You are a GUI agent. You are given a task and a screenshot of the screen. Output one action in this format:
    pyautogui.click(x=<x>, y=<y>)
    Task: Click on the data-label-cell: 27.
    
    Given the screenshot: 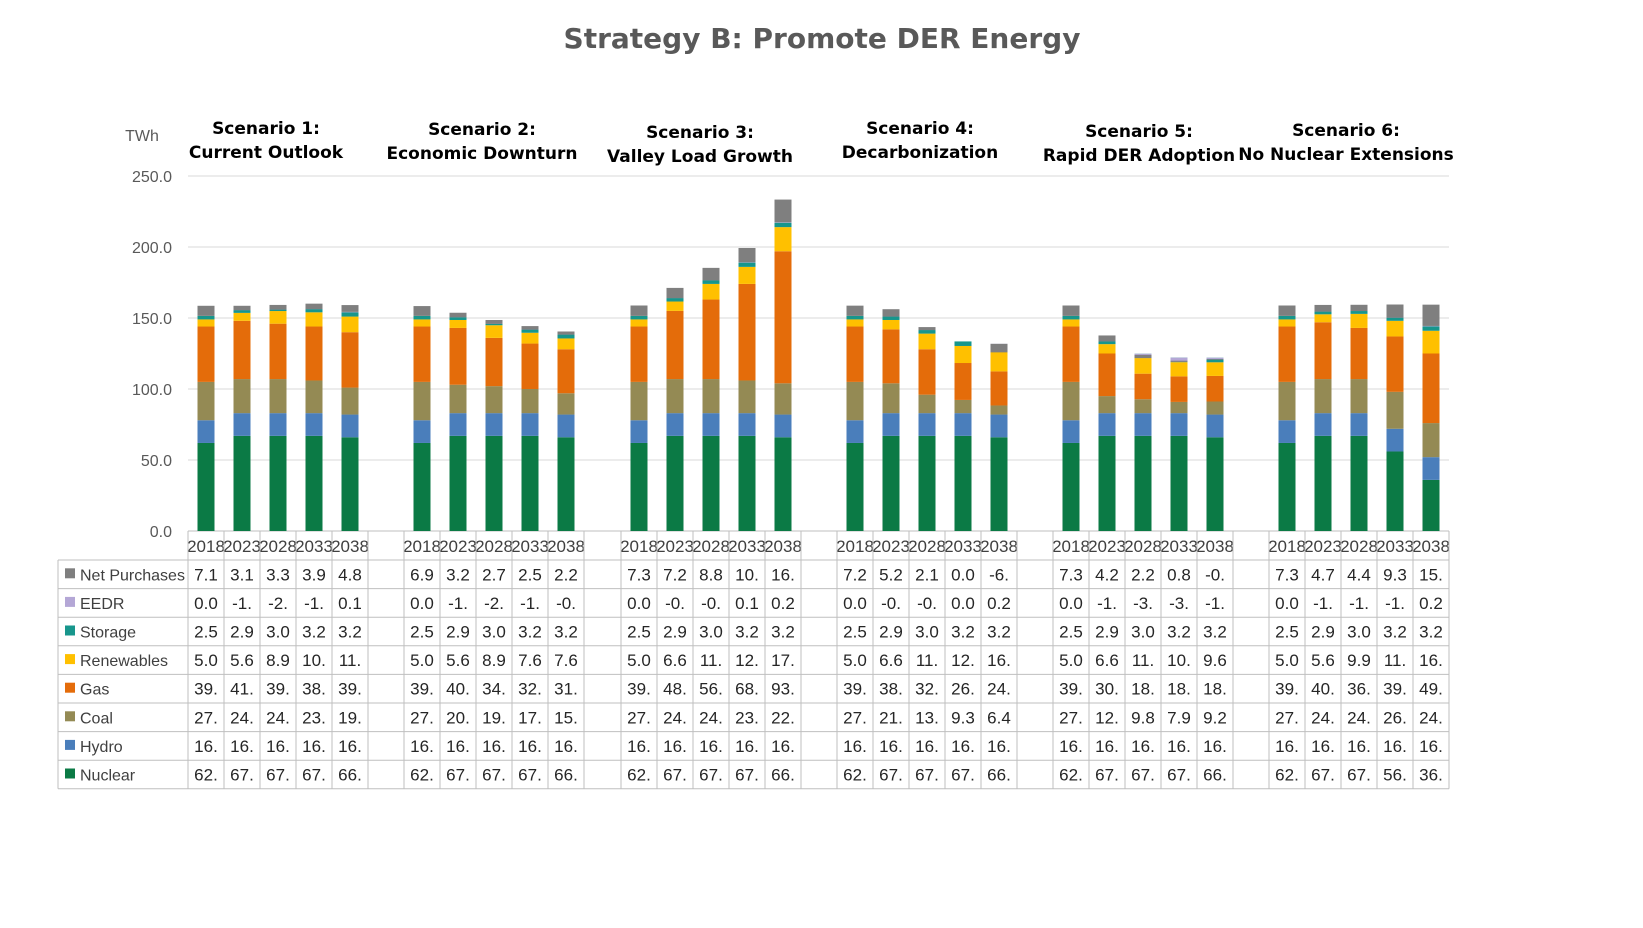 What is the action you would take?
    pyautogui.click(x=422, y=717)
    